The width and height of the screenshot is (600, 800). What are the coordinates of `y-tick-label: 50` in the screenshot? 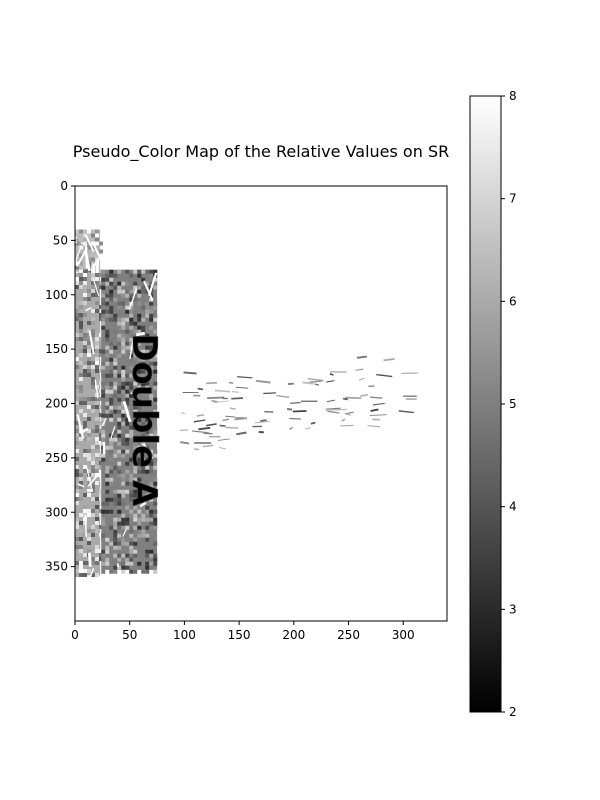 It's located at (60, 240).